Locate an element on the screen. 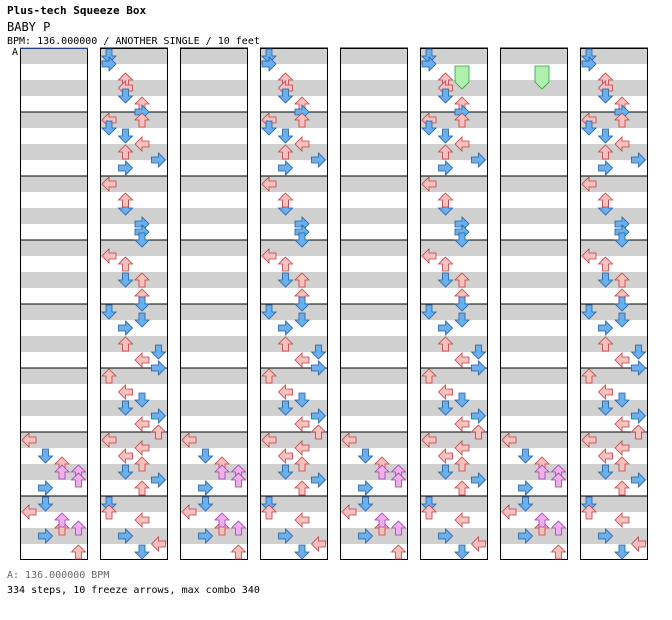  freeze-arrow is located at coordinates (398, 480).